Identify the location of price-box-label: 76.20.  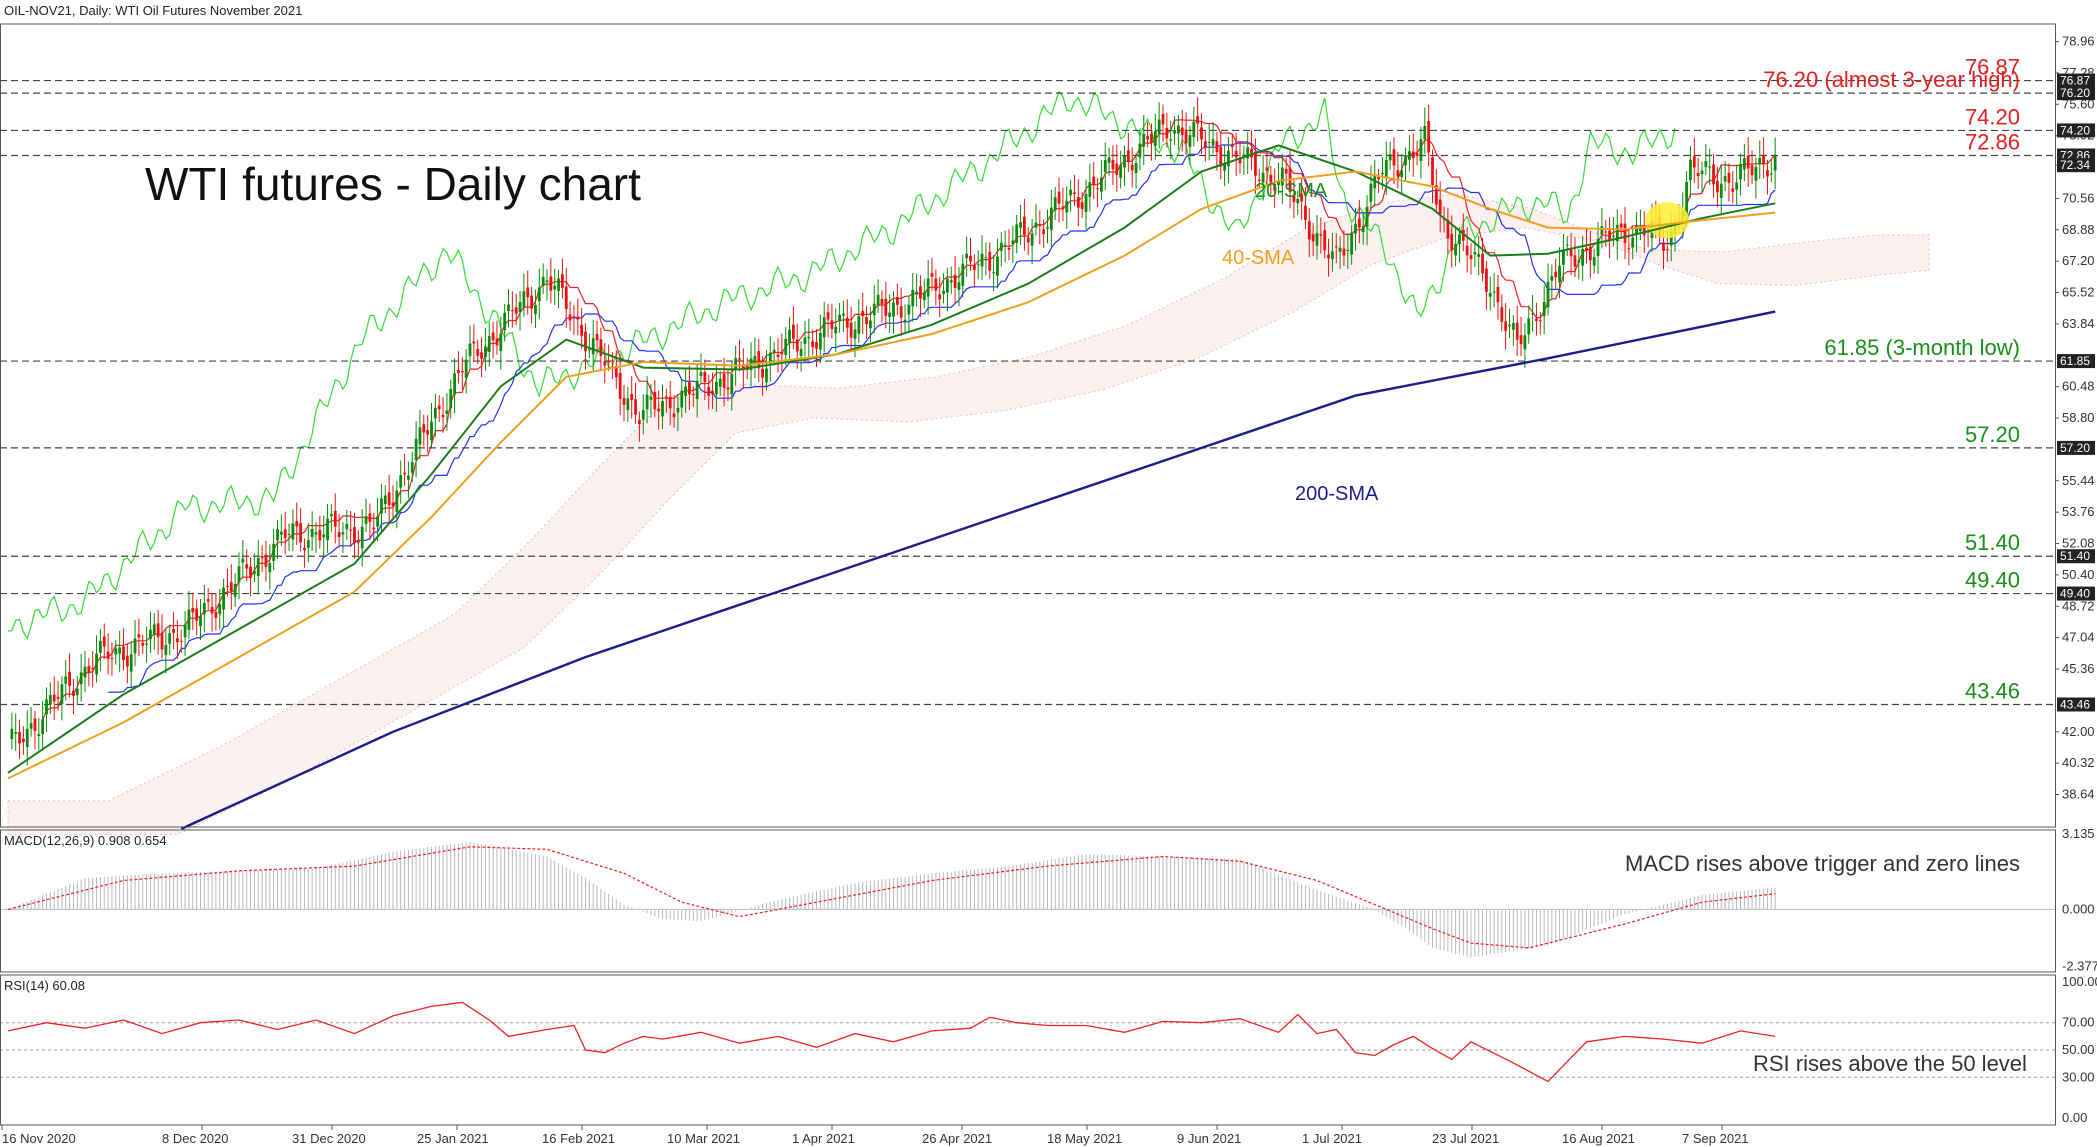
(2075, 93).